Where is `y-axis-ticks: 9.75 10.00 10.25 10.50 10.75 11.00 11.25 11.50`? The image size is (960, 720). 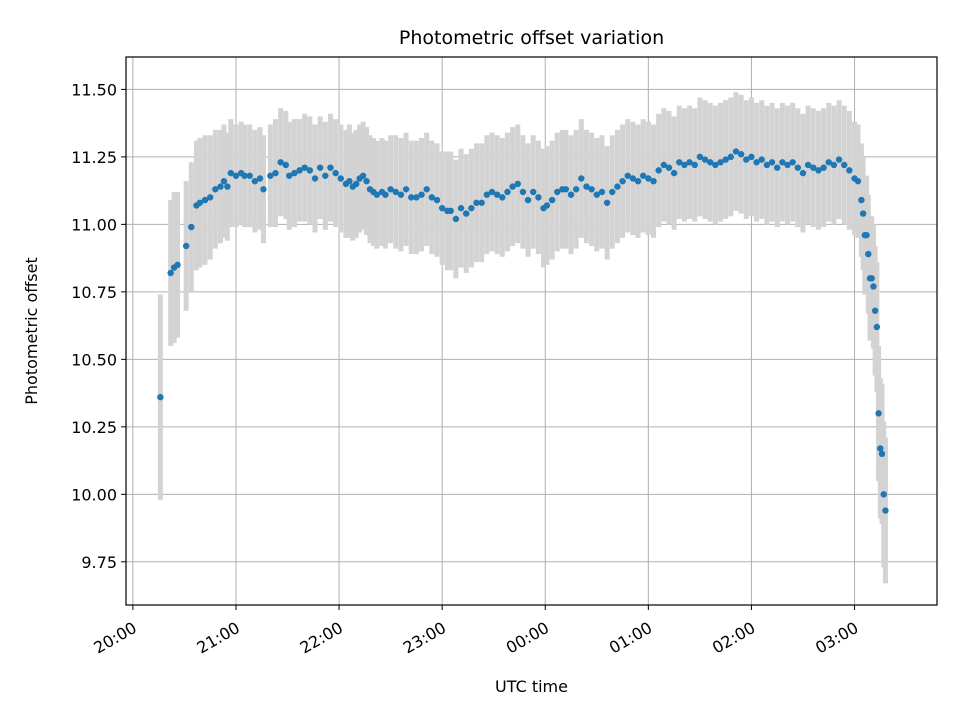
y-axis-ticks: 9.75 10.00 10.25 10.50 10.75 11.00 11.25 11.50 is located at coordinates (98, 326).